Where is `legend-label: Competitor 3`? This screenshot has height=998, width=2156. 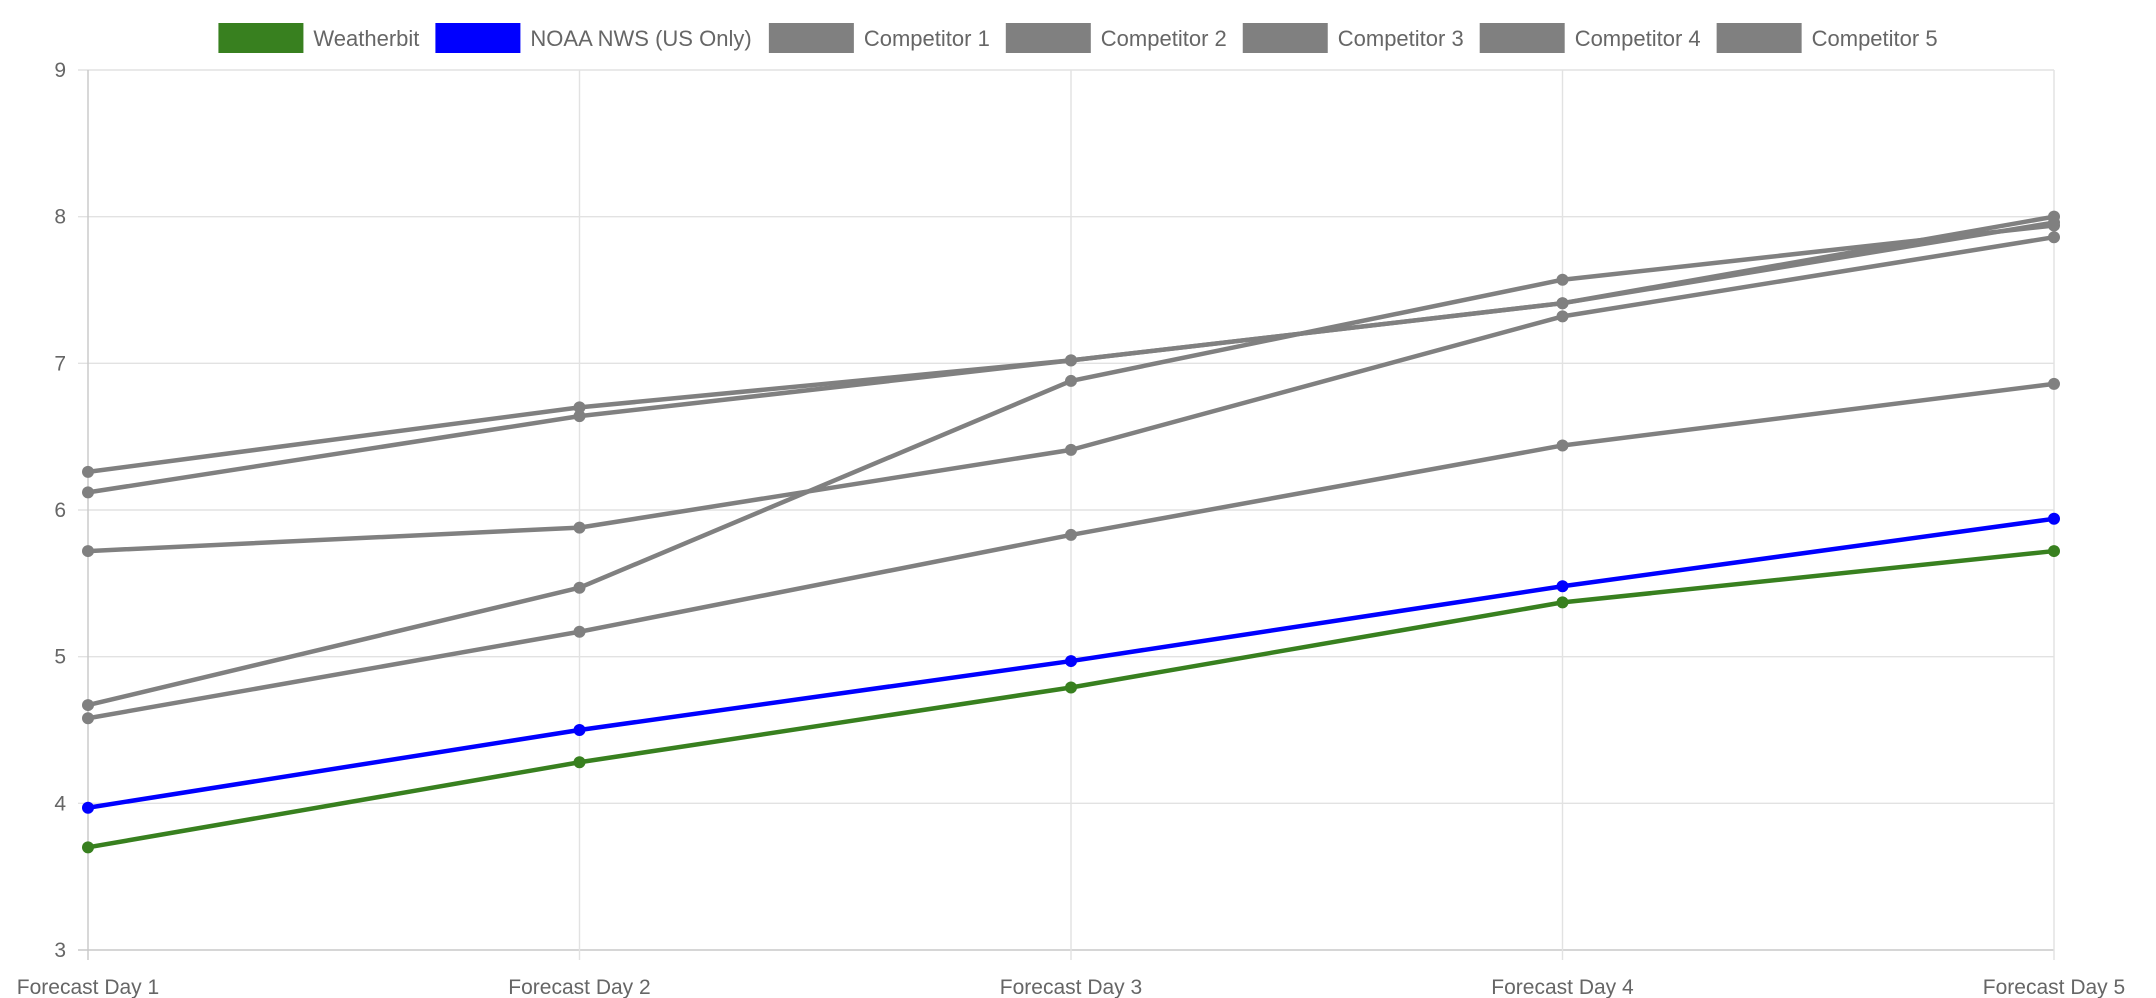
legend-label: Competitor 3 is located at coordinates (1401, 38).